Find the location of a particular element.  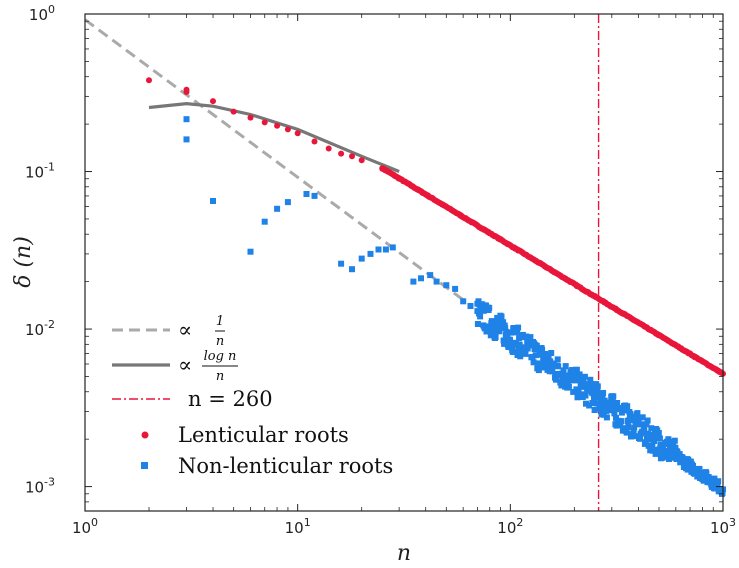

tick-exponent: -1 is located at coordinates (49, 167).